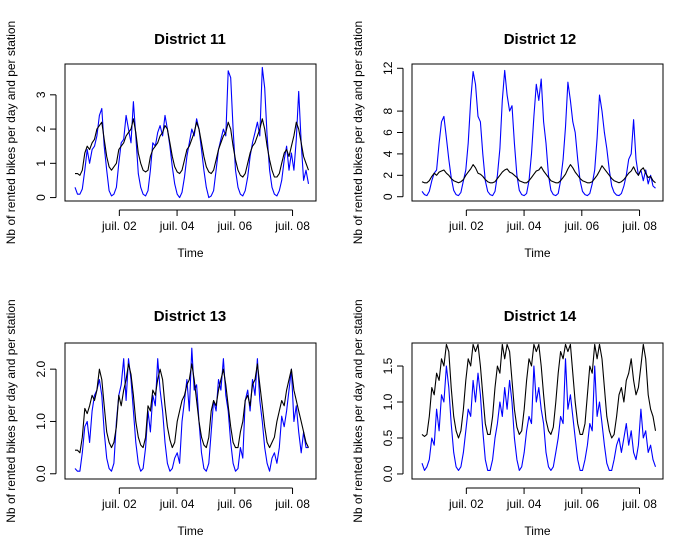 This screenshot has width=699, height=556. What do you see at coordinates (190, 316) in the screenshot?
I see `panel-title: District 13` at bounding box center [190, 316].